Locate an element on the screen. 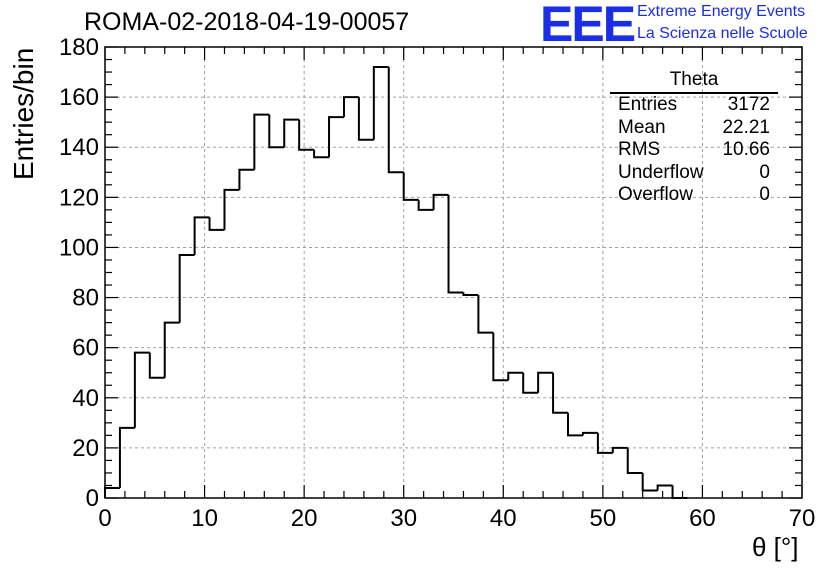 Image resolution: width=836 pixels, height=572 pixels. plot-title: ROMA-02-2018-04-19-00057 is located at coordinates (247, 22).